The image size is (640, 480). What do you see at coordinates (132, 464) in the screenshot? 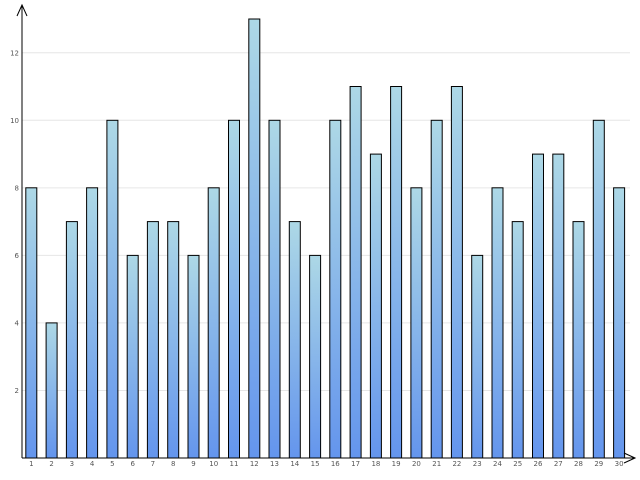
I see `x-tick-label: 6` at bounding box center [132, 464].